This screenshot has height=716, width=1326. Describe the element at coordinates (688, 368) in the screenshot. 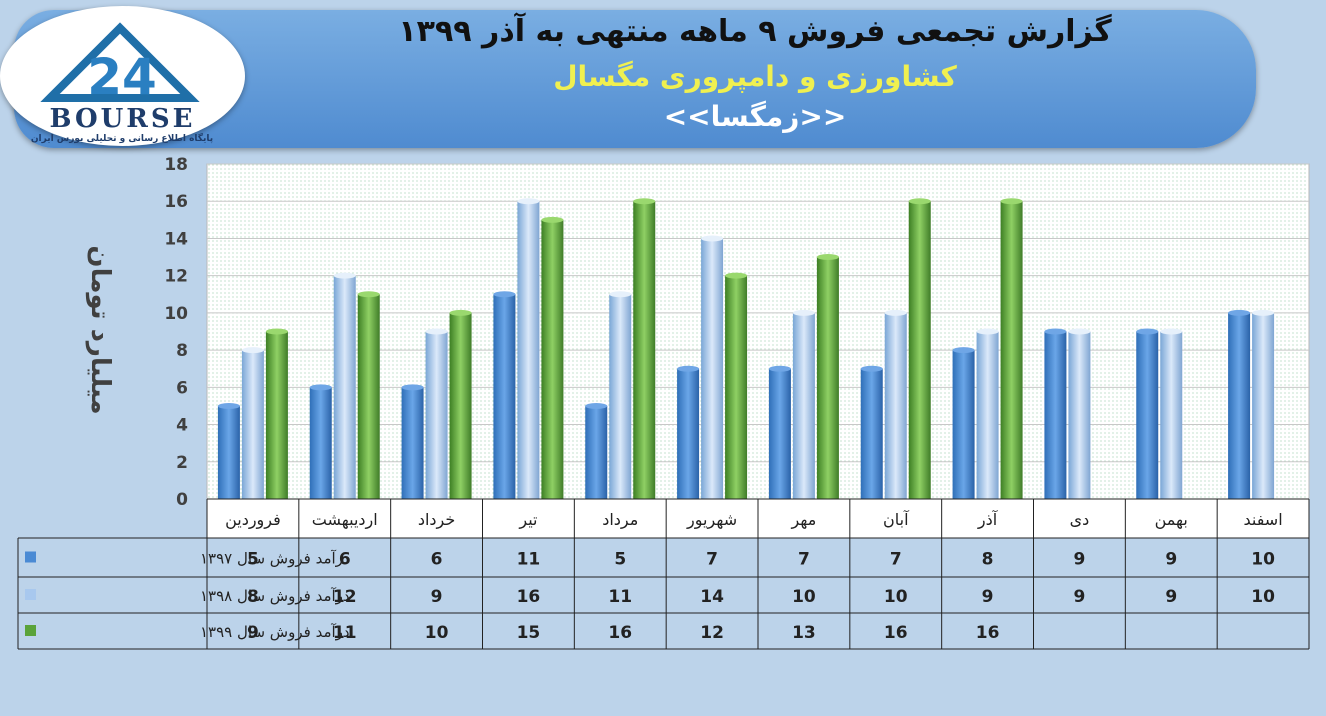

I see `bar-top-s0-c5` at that location.